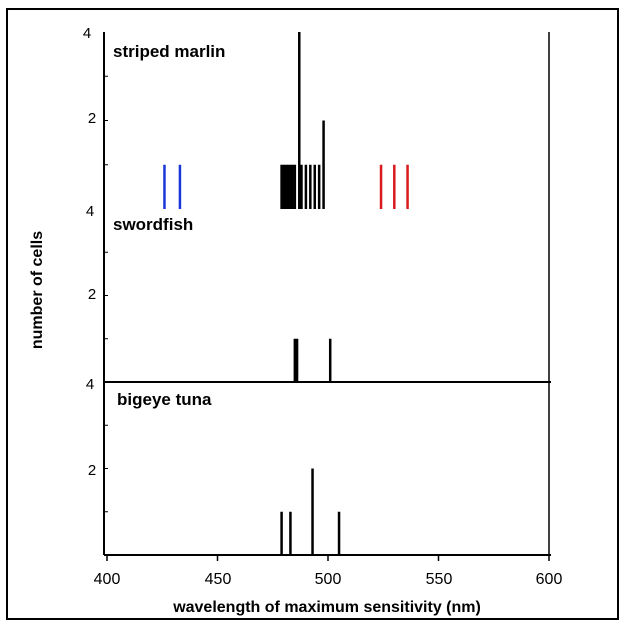 This screenshot has height=626, width=627. What do you see at coordinates (169, 51) in the screenshot?
I see `panel-title-striped-marlin: striped marlin` at bounding box center [169, 51].